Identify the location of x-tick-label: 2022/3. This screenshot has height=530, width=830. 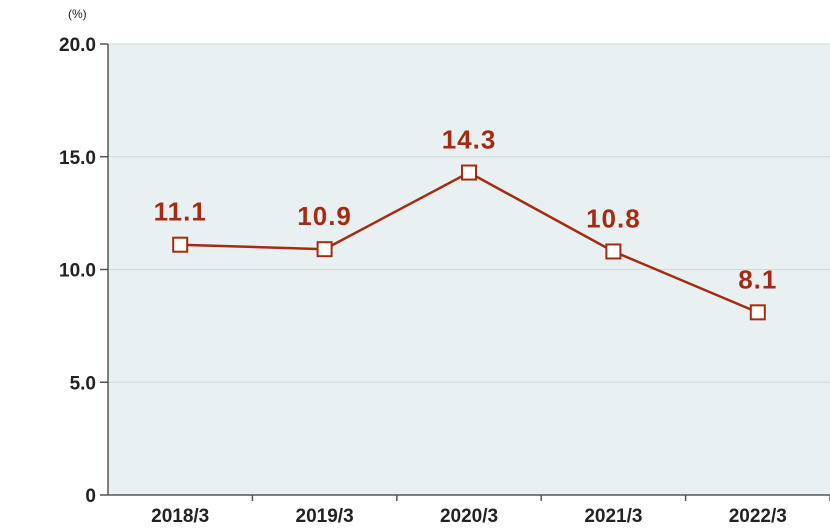
(758, 516).